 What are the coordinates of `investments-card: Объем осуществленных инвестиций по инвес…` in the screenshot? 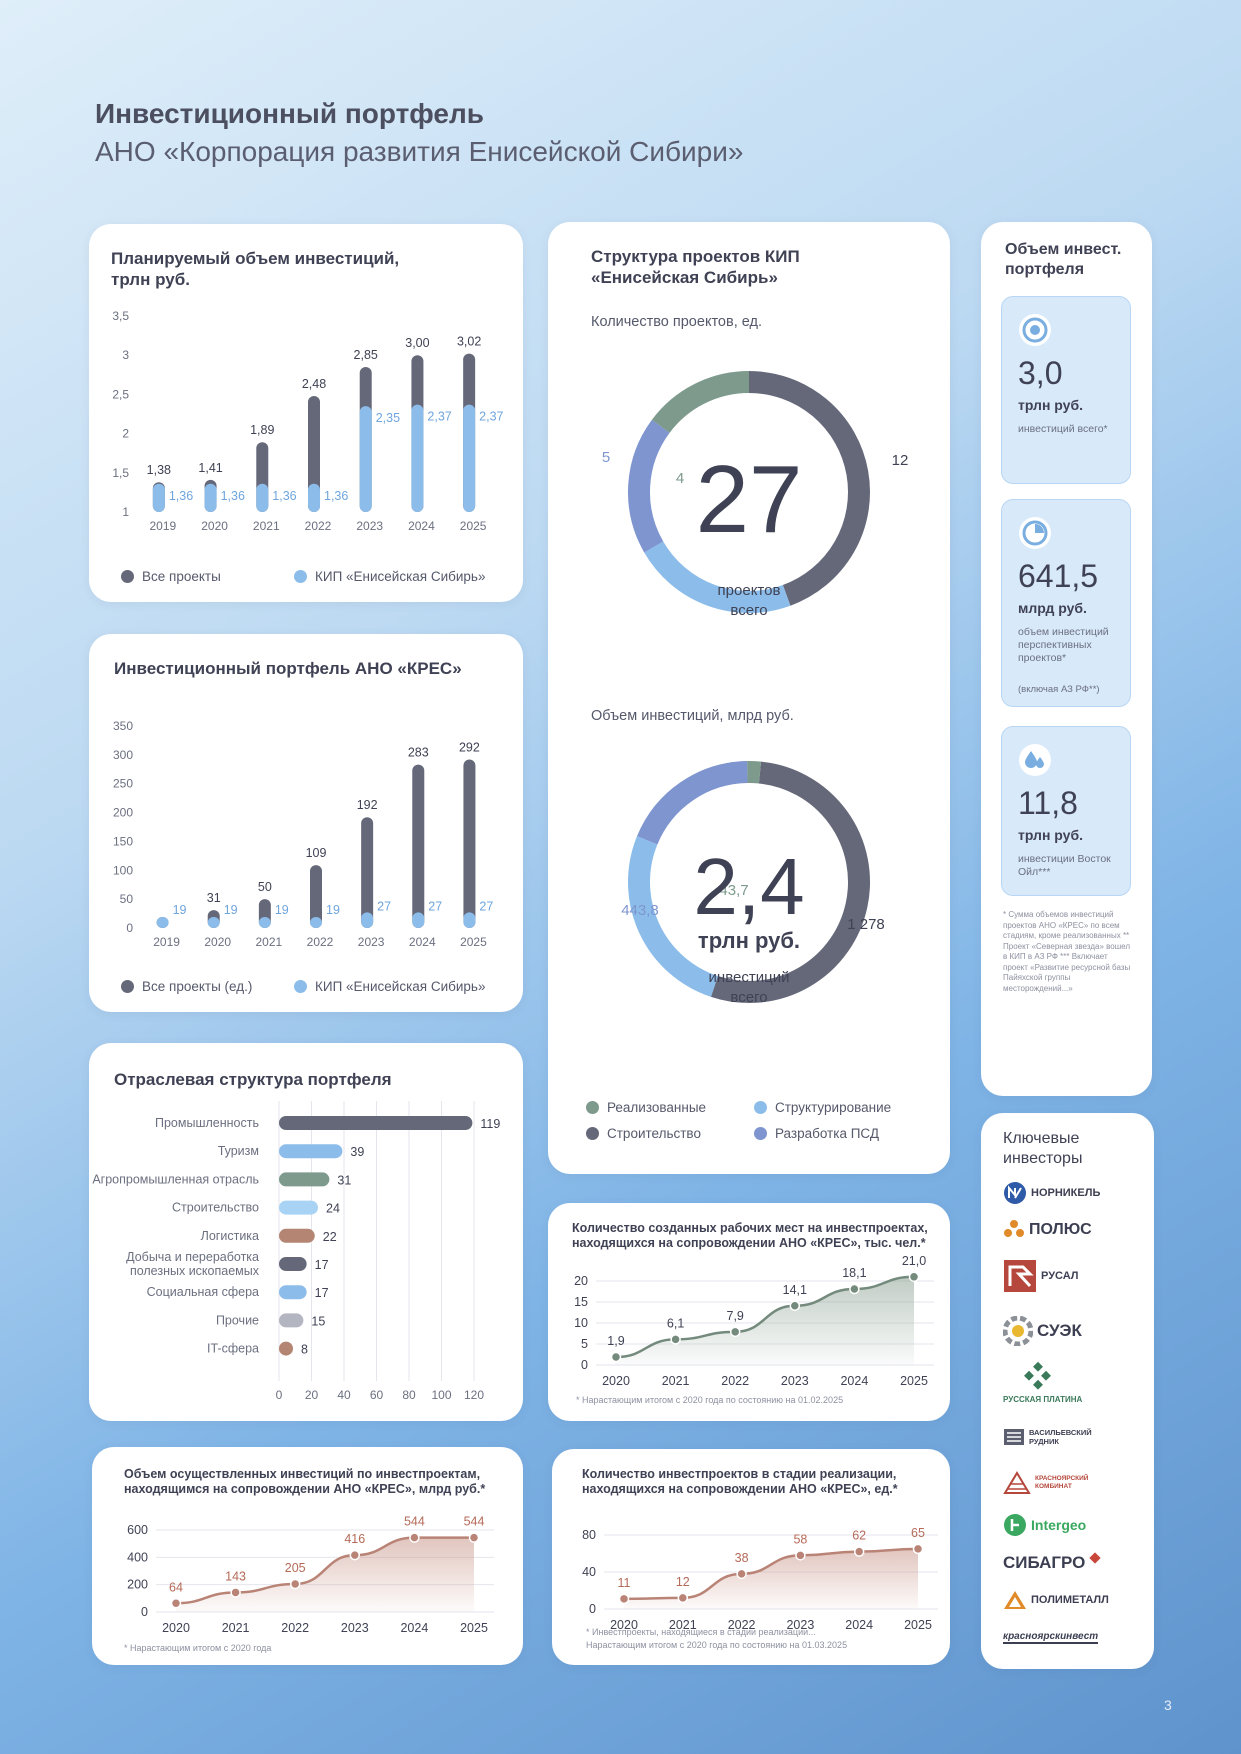 It's located at (307, 1556).